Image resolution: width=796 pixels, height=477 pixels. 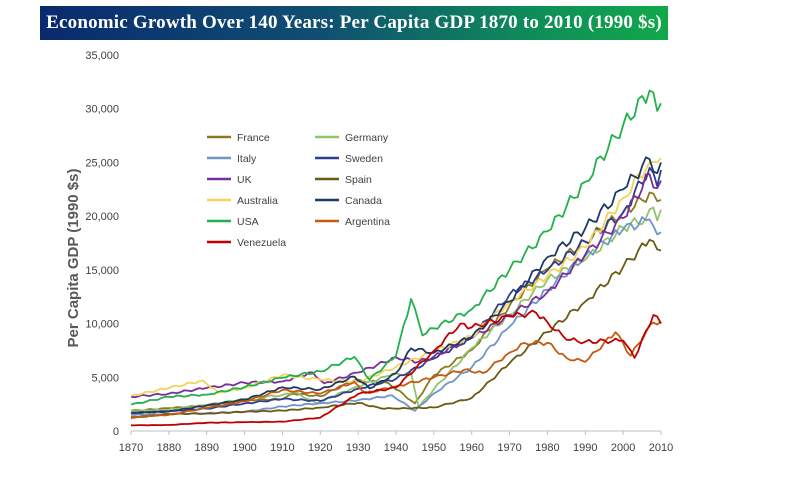 What do you see at coordinates (661, 448) in the screenshot?
I see `x-tick-label: 2010` at bounding box center [661, 448].